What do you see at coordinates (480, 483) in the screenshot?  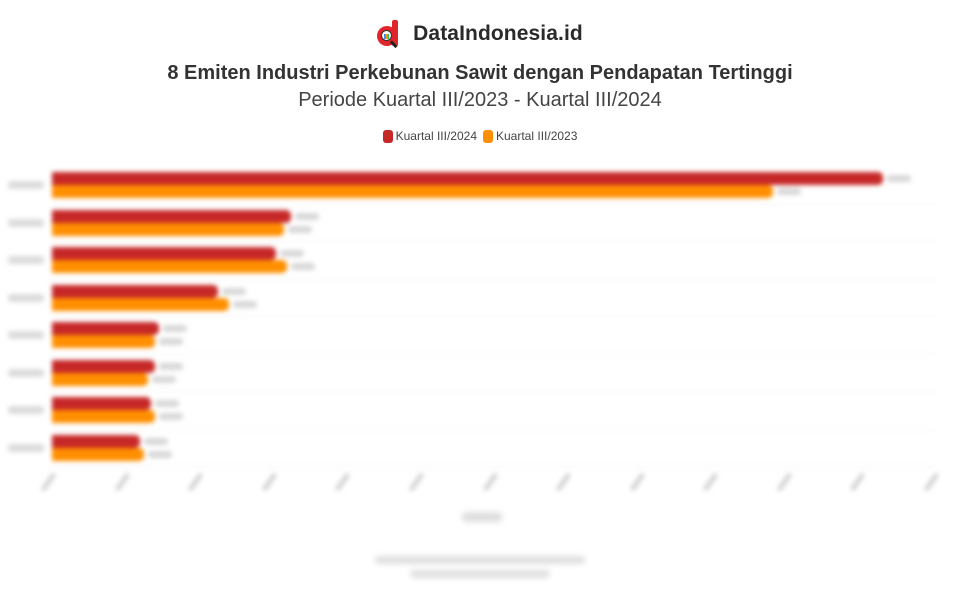 I see `x-axis` at bounding box center [480, 483].